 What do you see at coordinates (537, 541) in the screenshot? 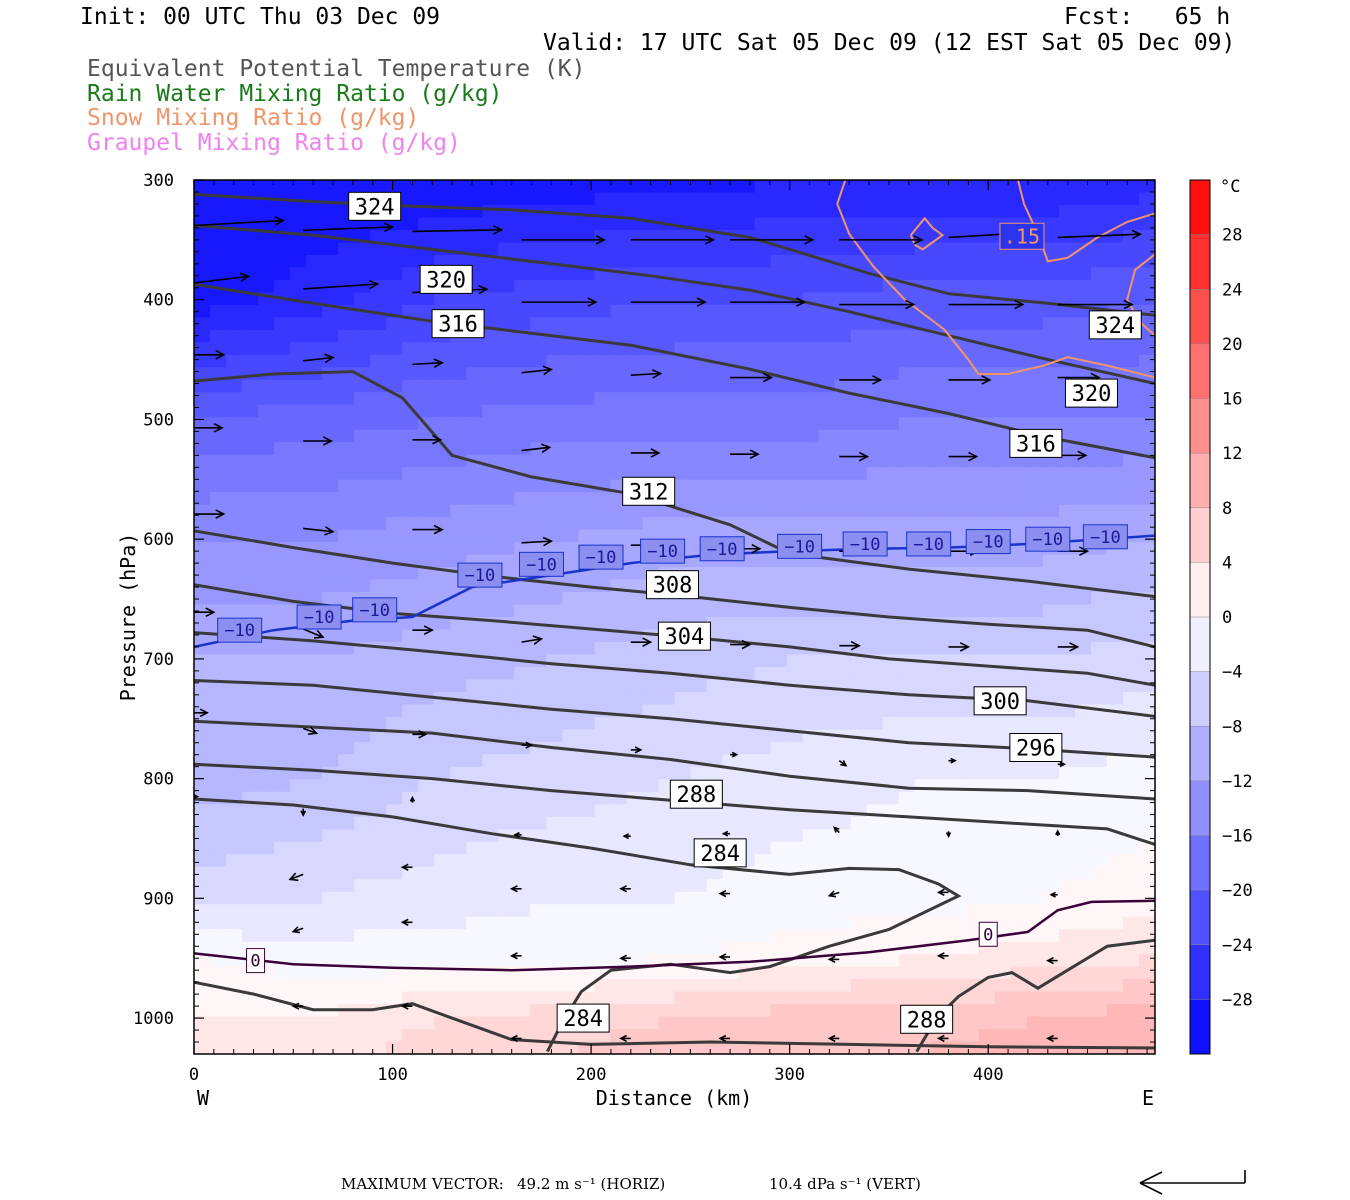
I see `wind-vector` at bounding box center [537, 541].